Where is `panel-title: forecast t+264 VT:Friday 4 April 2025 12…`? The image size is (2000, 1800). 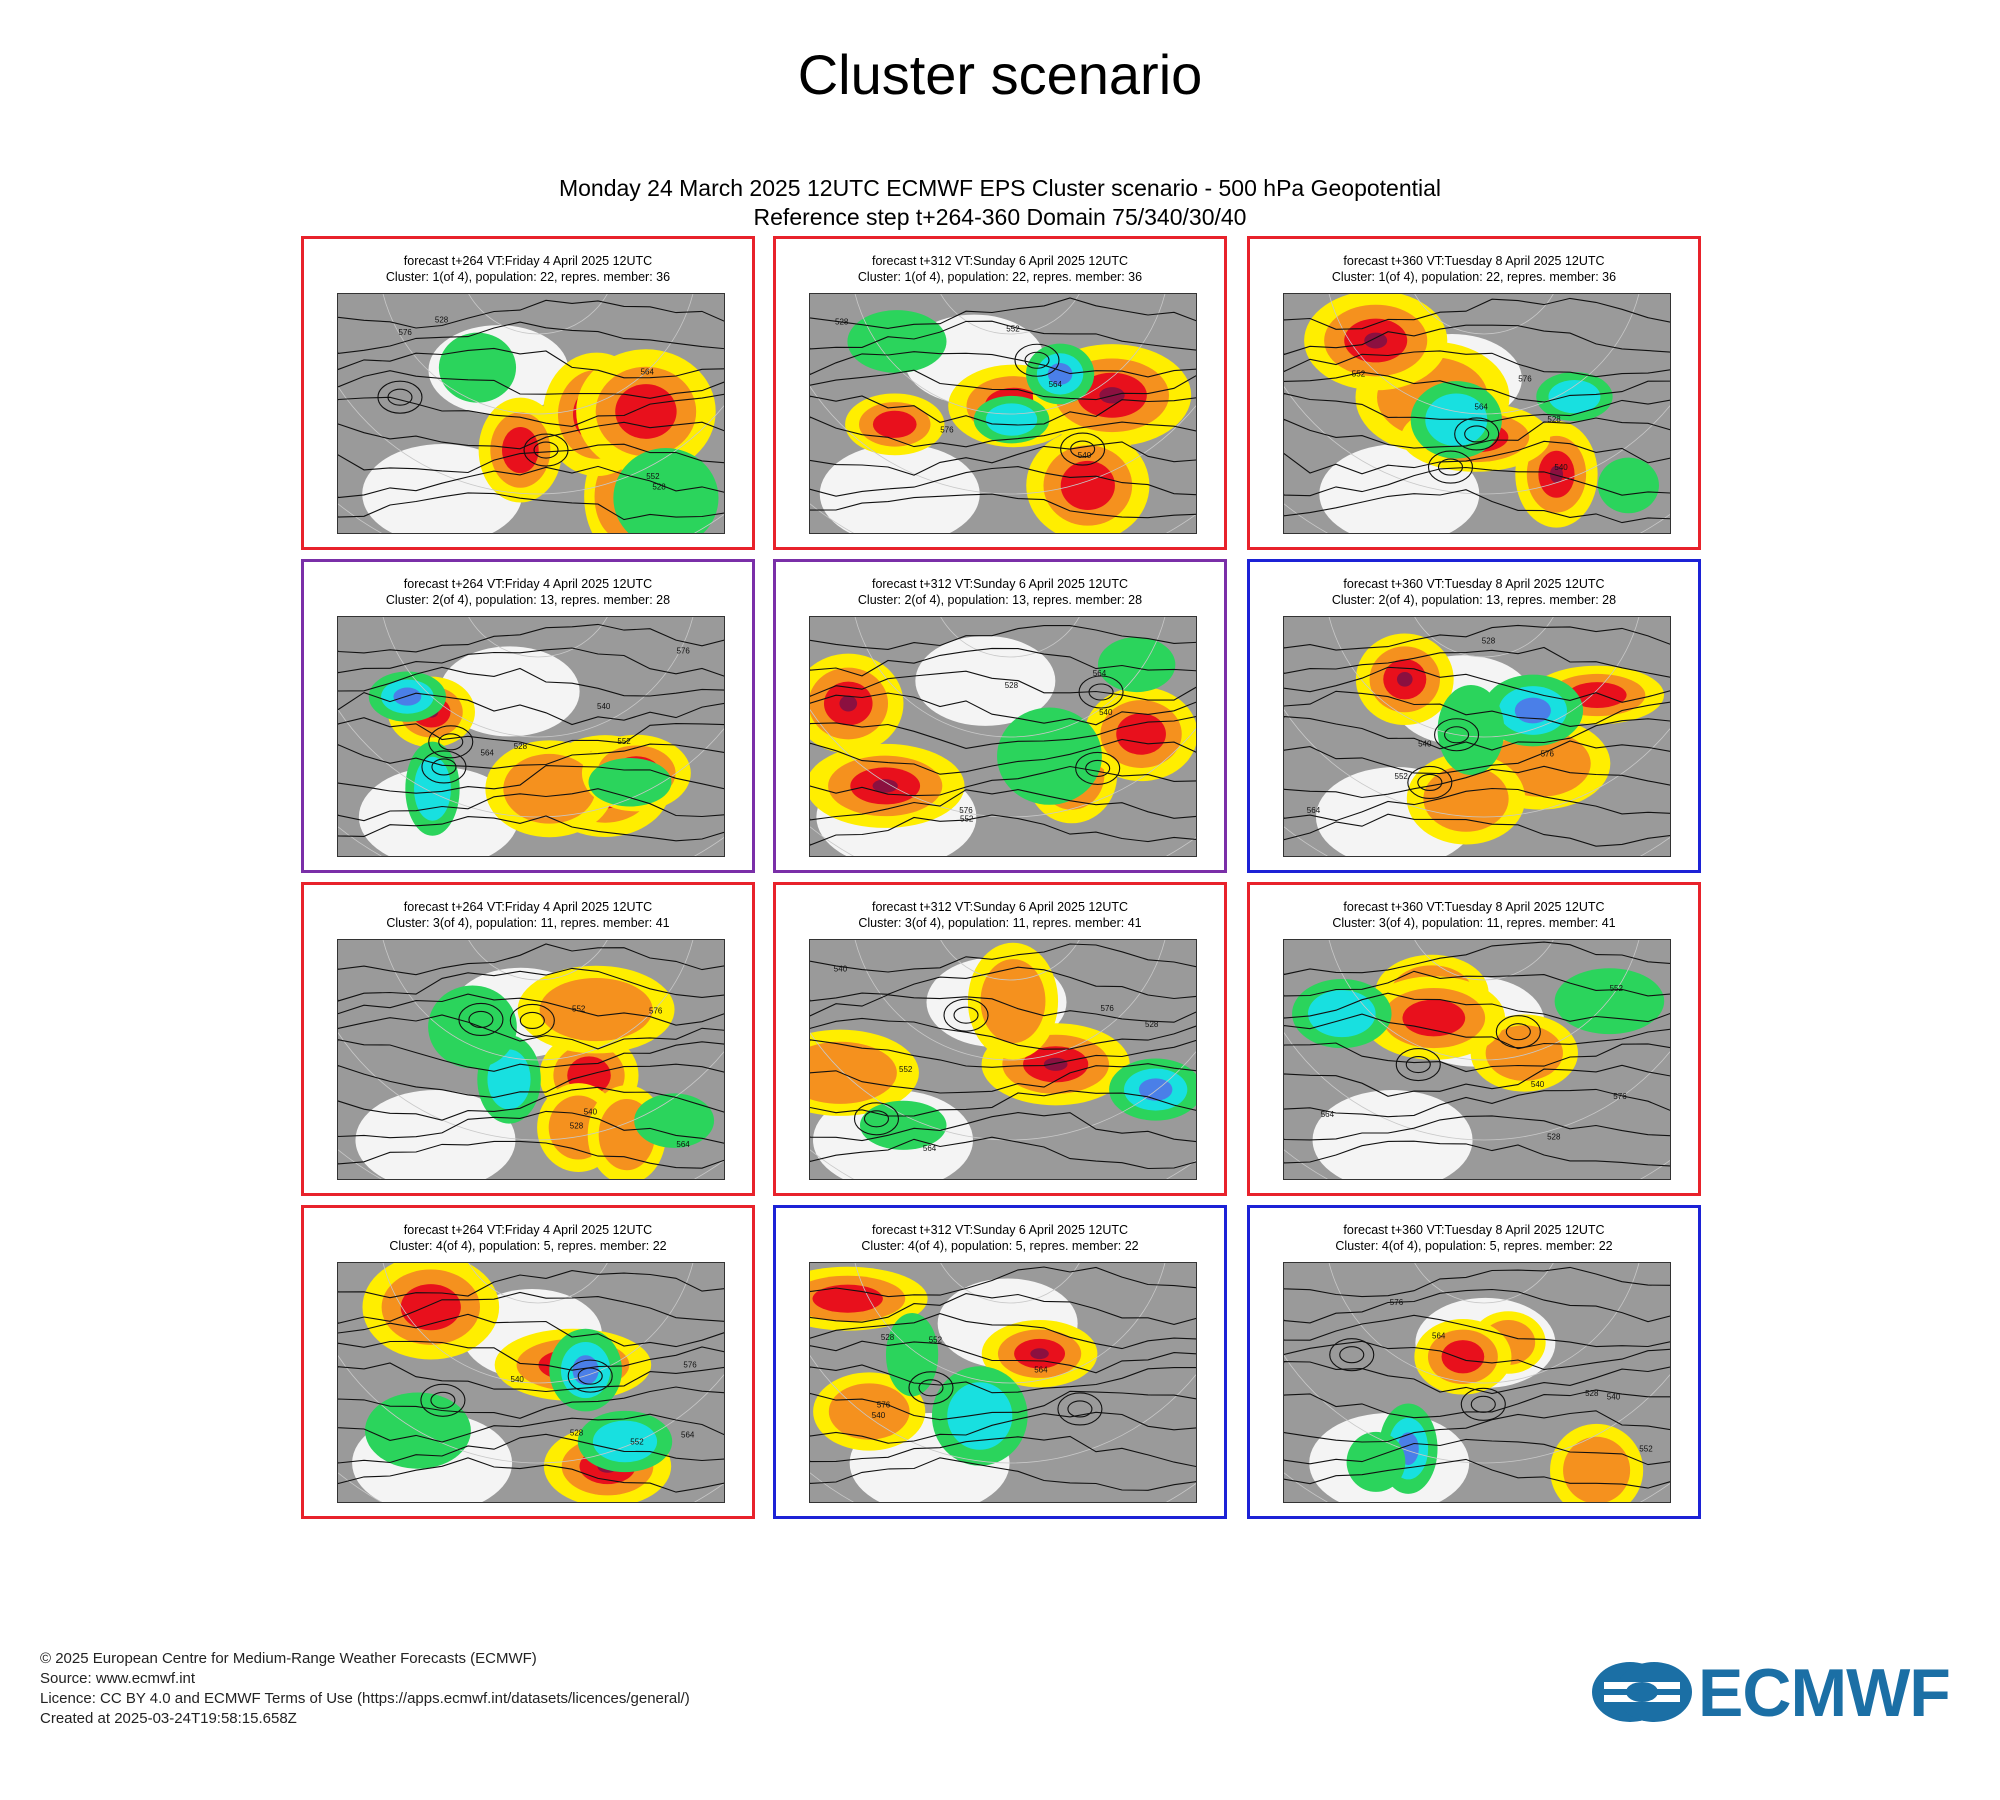
panel-title: forecast t+264 VT:Friday 4 April 2025 12… is located at coordinates (528, 915).